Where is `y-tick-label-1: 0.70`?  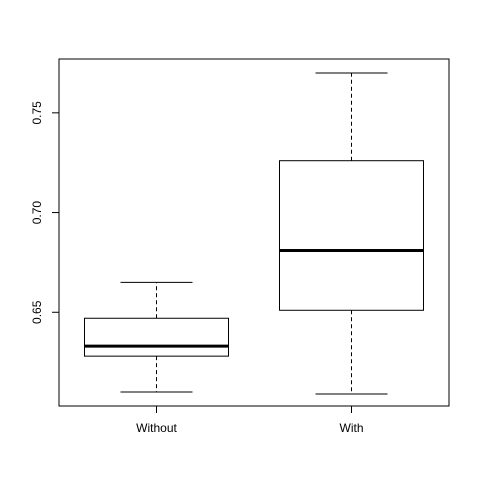
y-tick-label-1: 0.70 is located at coordinates (37, 213).